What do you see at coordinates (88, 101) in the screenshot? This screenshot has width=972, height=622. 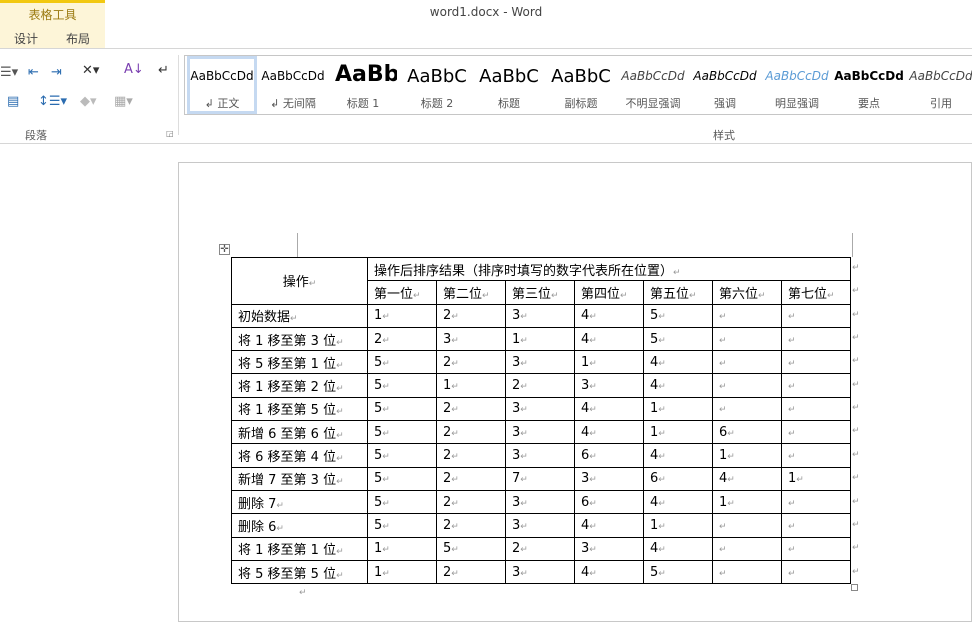 I see `shading-icon: ◆▾` at bounding box center [88, 101].